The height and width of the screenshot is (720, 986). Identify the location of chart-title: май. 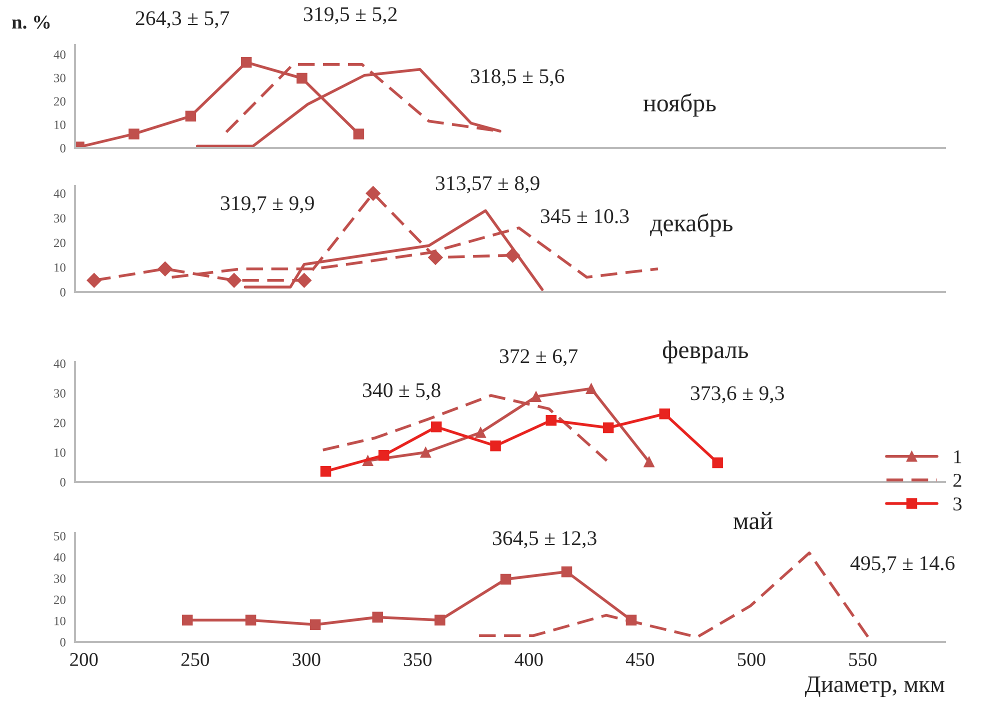
(753, 521).